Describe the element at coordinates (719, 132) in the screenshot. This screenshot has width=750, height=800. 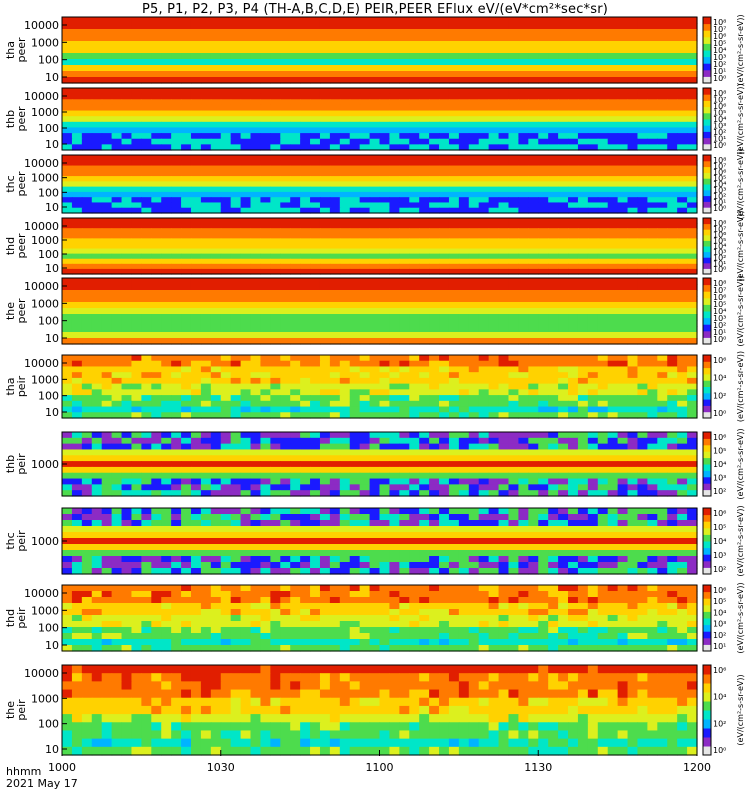
I see `colorbar-tick-label: 10²` at that location.